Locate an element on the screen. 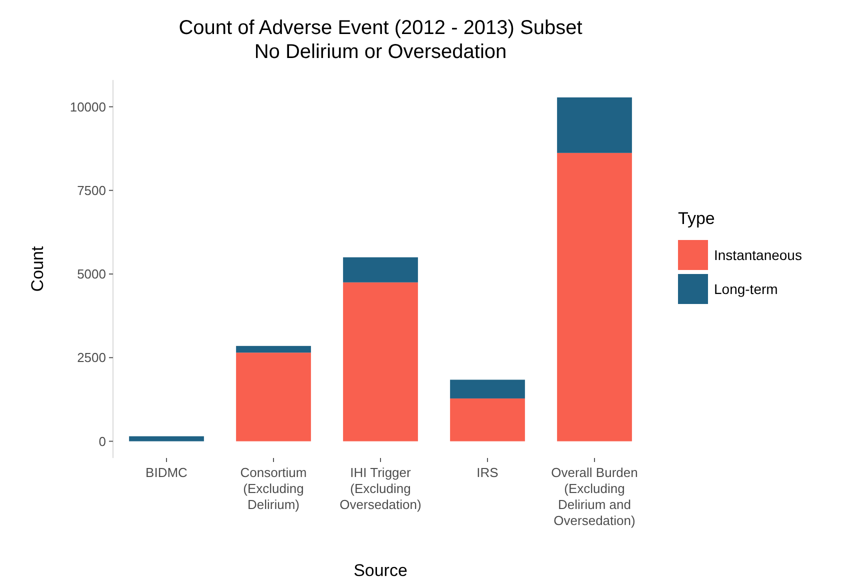 Image resolution: width=856 pixels, height=580 pixels. chart-title: Count of Adverse Event (2012 - 2013) Subset No Delirium or Oversedation is located at coordinates (380, 40).